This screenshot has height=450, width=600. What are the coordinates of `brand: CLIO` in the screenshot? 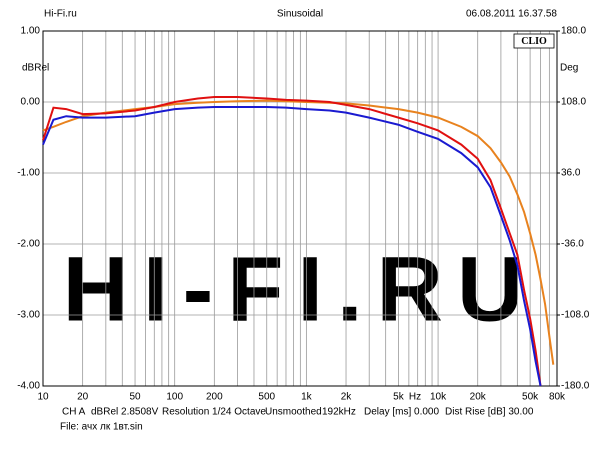 It's located at (534, 41).